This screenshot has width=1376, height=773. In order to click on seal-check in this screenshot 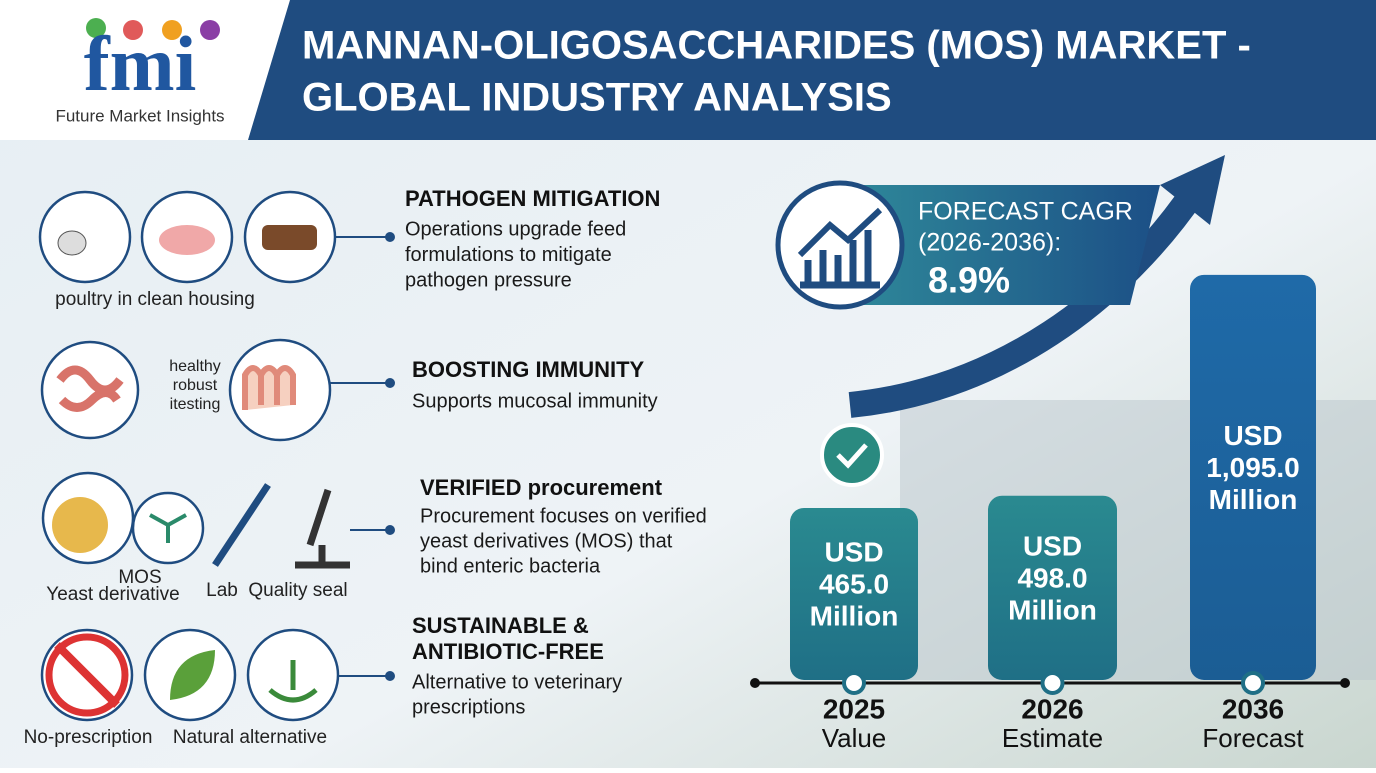, I will do `click(852, 456)`.